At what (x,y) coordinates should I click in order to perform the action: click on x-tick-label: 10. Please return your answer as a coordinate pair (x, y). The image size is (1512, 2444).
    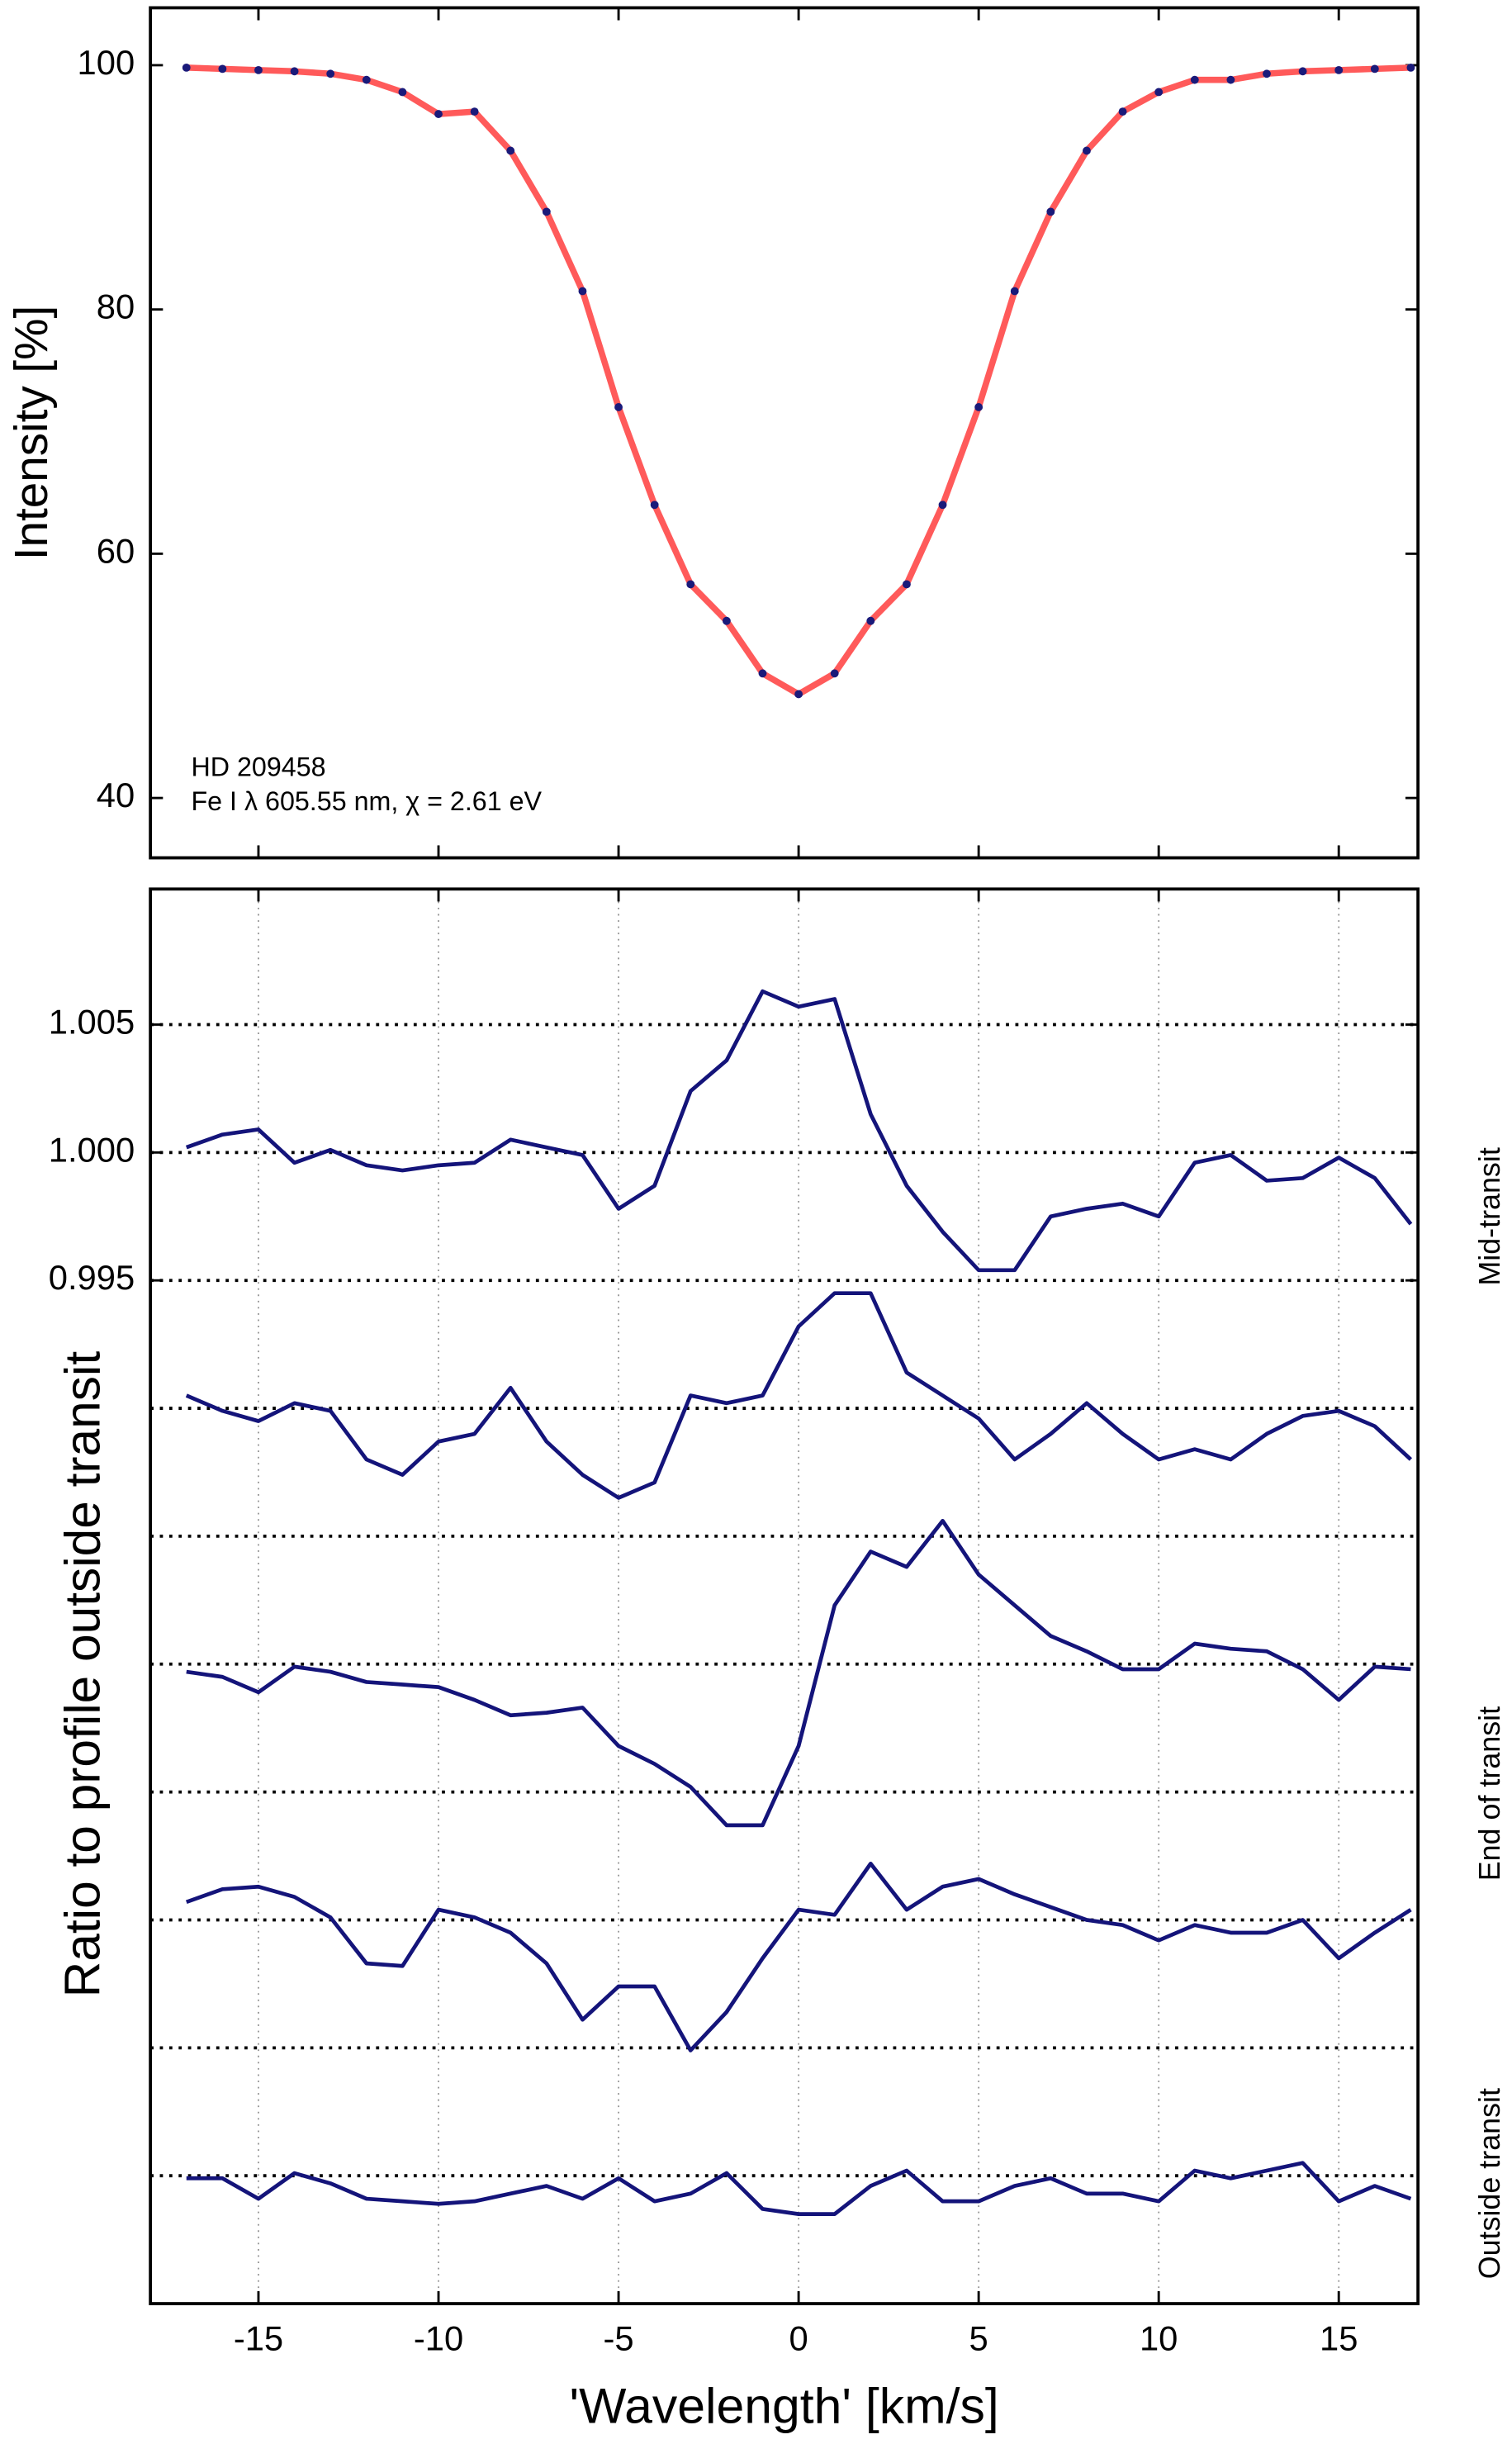
    Looking at the image, I should click on (1159, 2338).